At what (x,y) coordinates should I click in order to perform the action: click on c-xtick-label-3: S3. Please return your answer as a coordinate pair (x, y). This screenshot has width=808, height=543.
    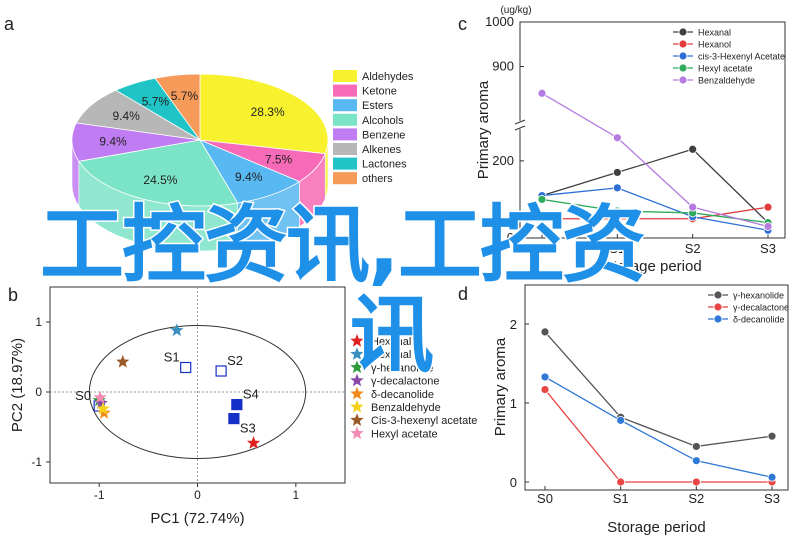
    Looking at the image, I should click on (768, 248).